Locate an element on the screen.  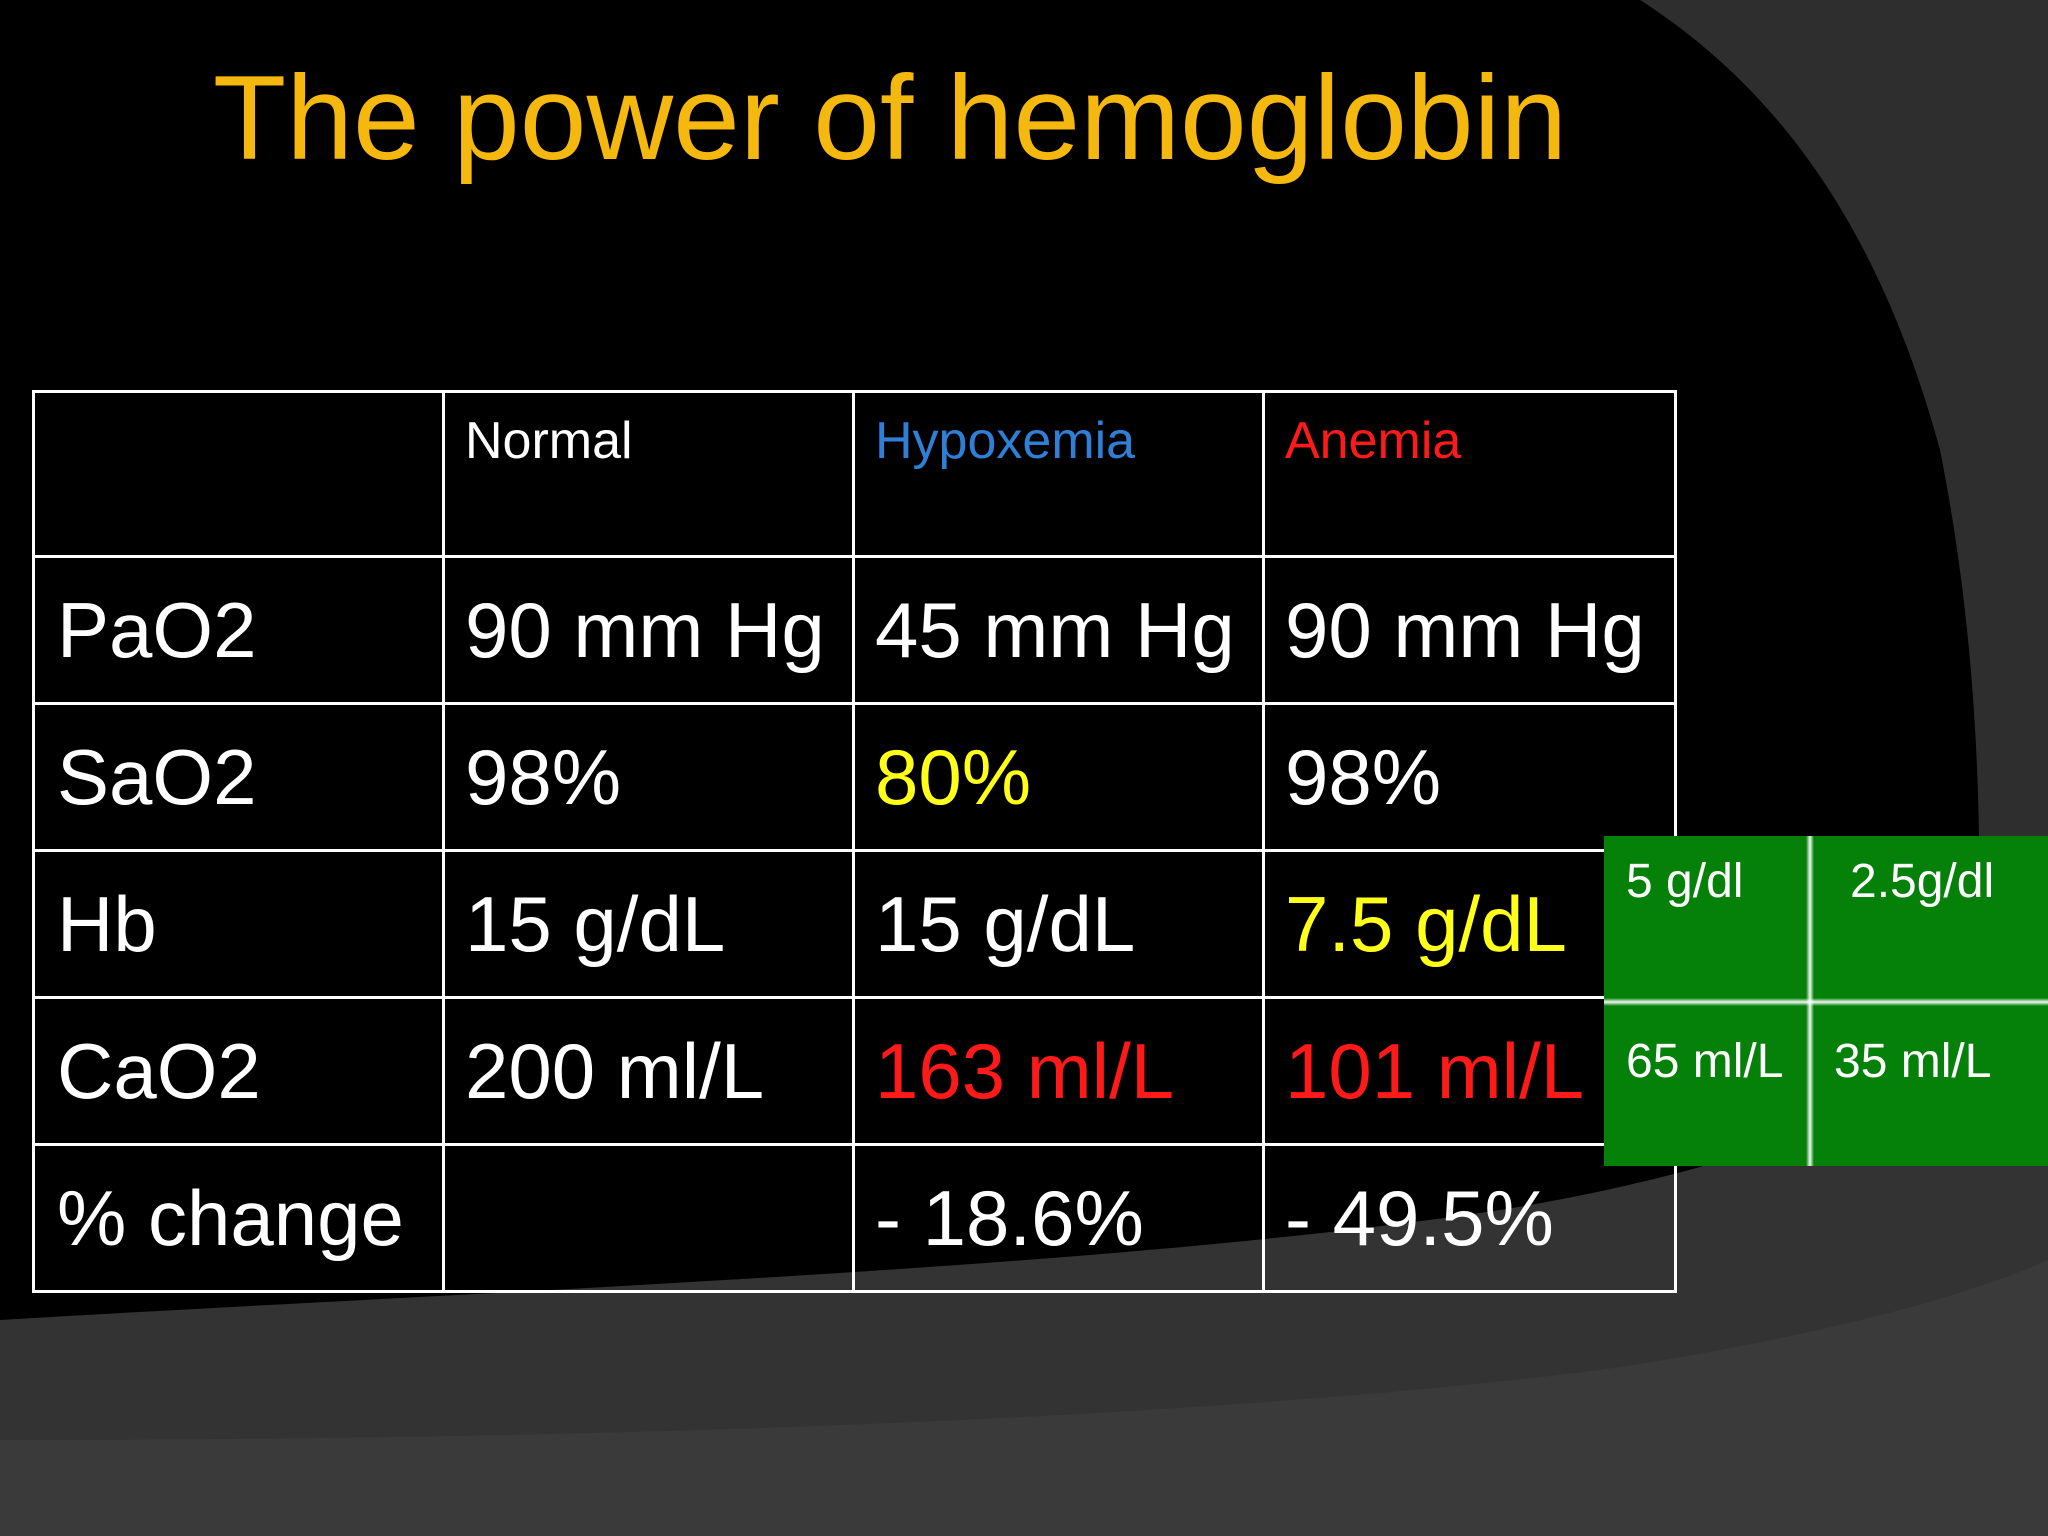
row-label: SaO2 is located at coordinates (238, 777).